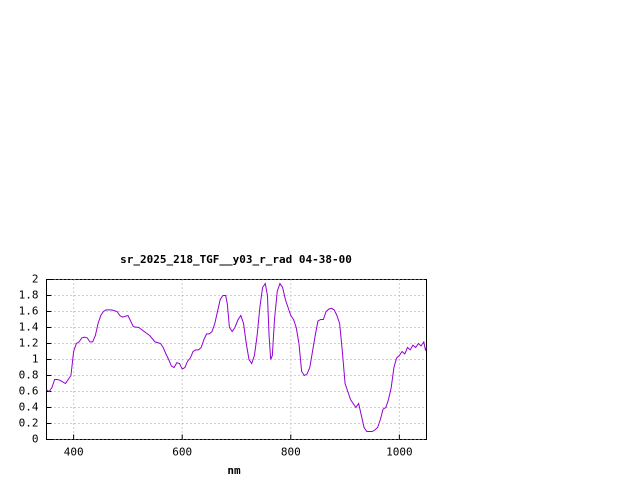  What do you see at coordinates (35, 359) in the screenshot?
I see `y-tick-label: 1` at bounding box center [35, 359].